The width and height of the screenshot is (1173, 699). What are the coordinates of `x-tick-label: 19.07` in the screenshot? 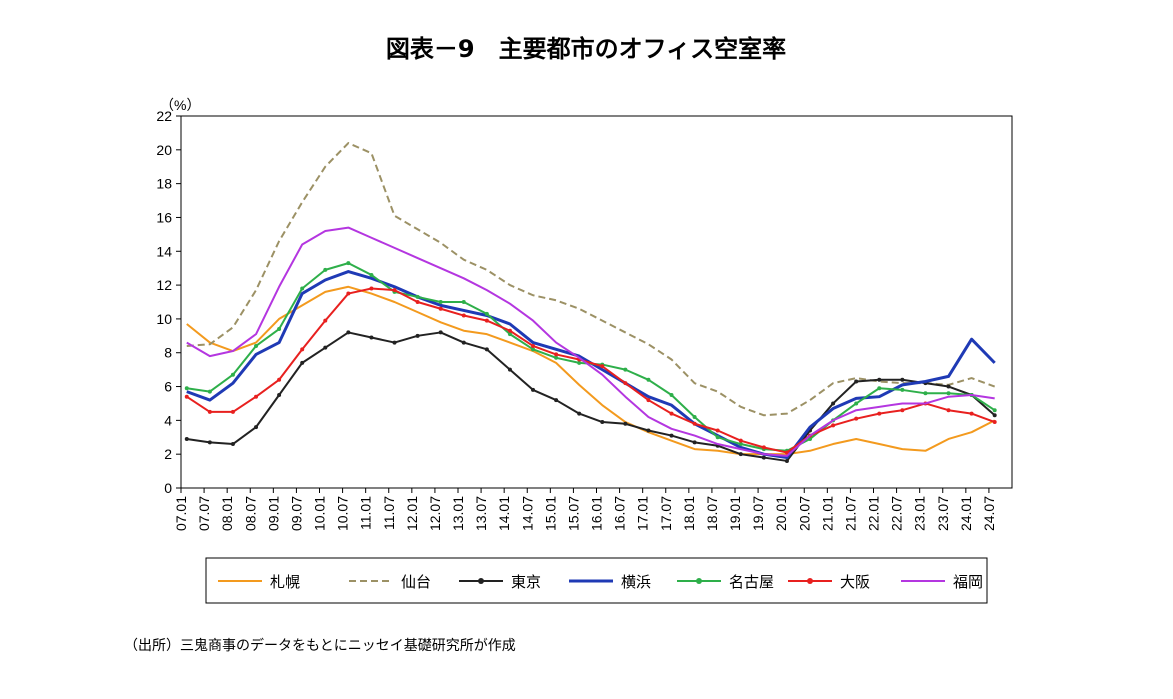 It's located at (758, 513).